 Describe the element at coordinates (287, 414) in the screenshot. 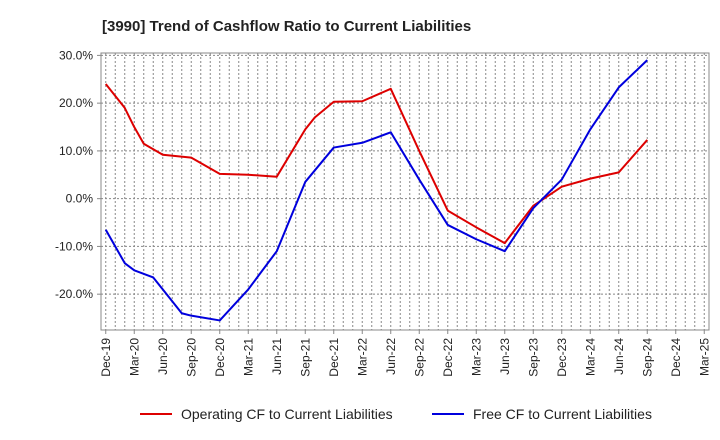

I see `legend-label-operating: Operating CF to Current Liabilities` at that location.